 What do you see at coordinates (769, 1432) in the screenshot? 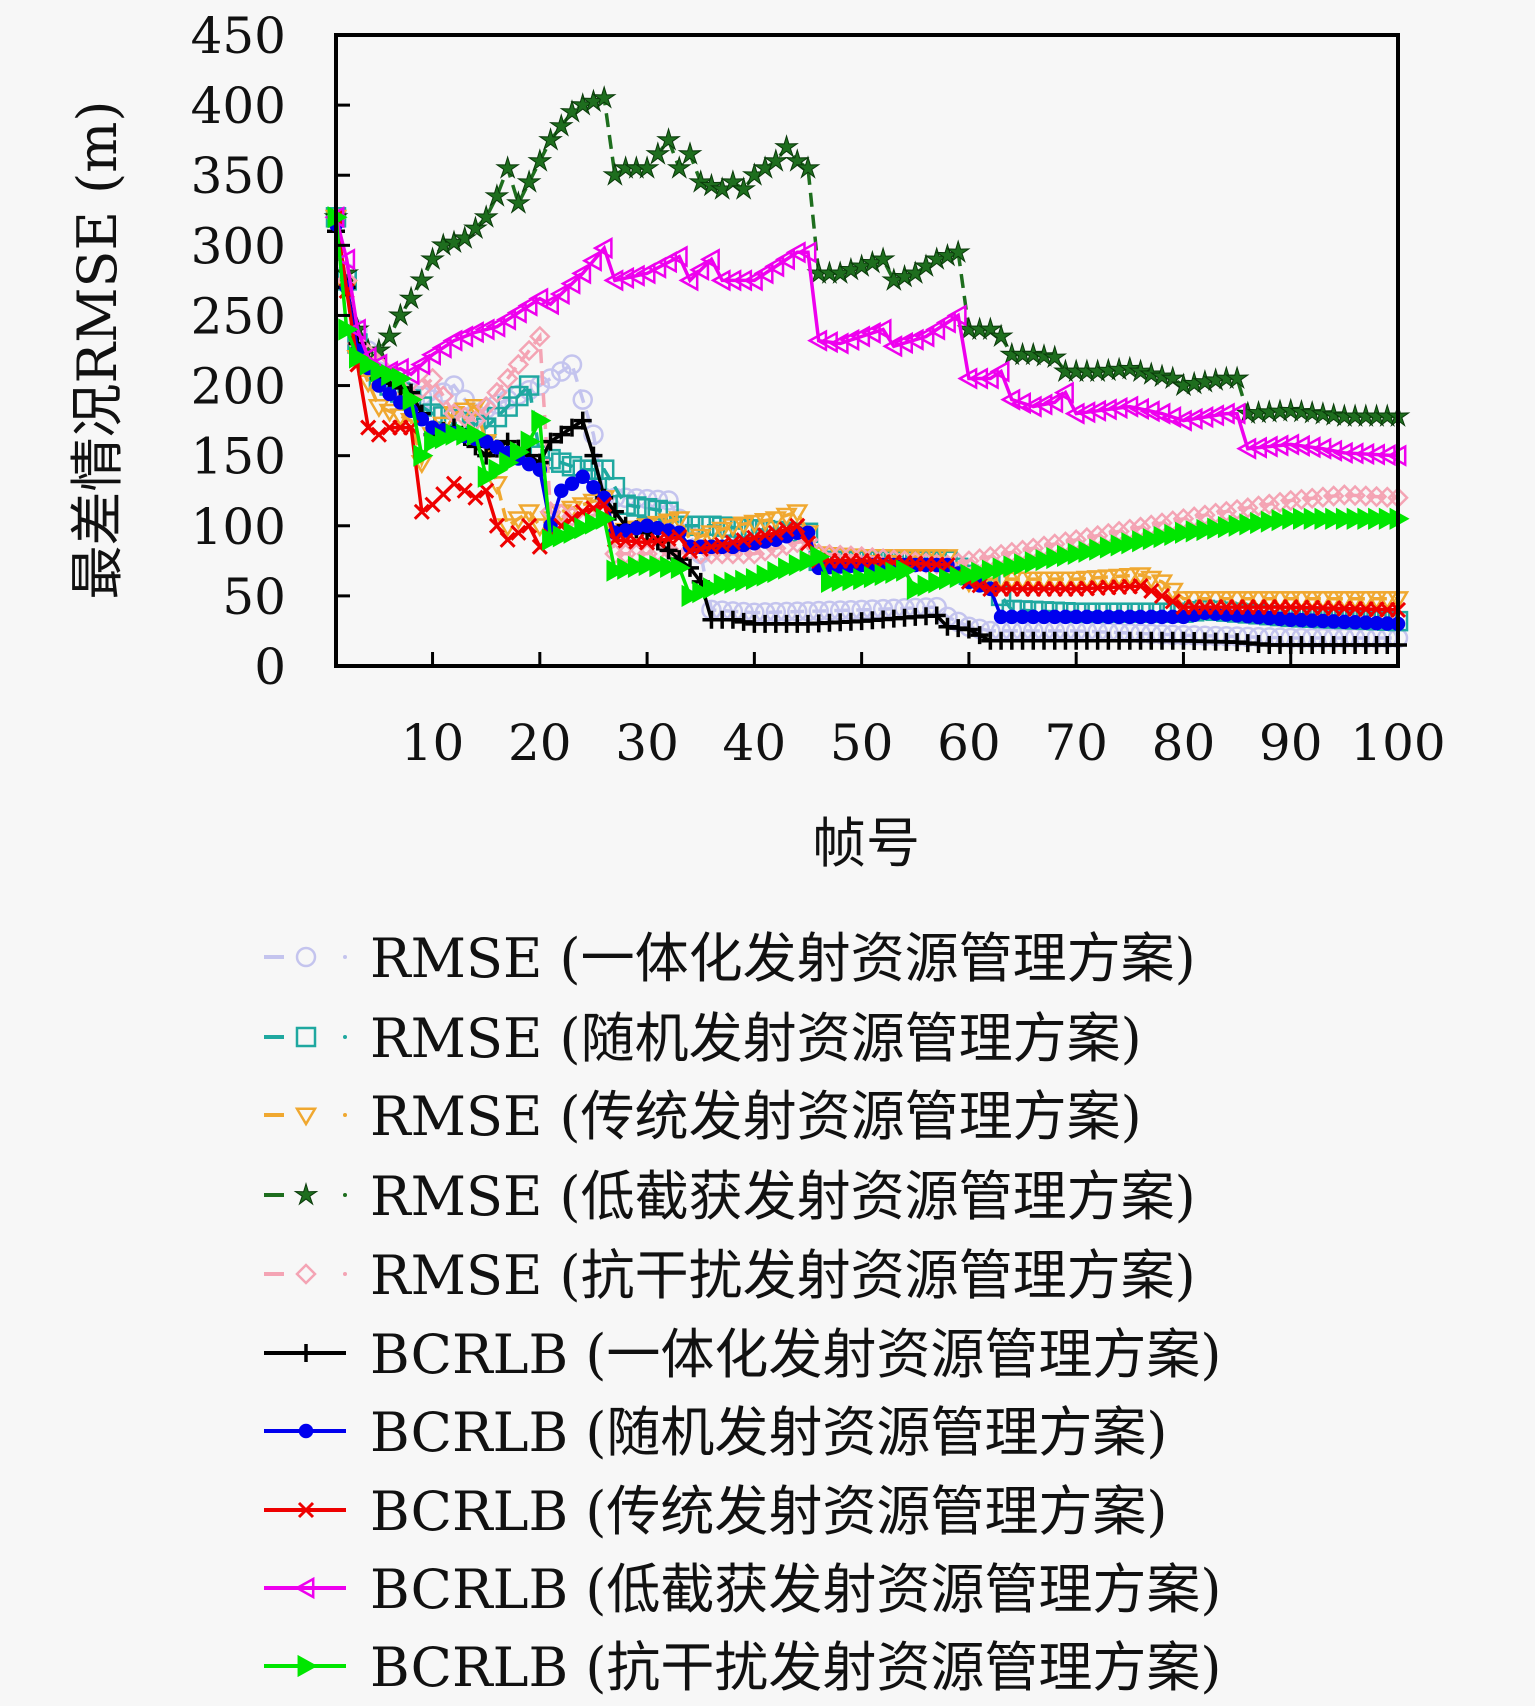
I see `legend-label: BCRLB (随机发射资源管理方案)` at bounding box center [769, 1432].